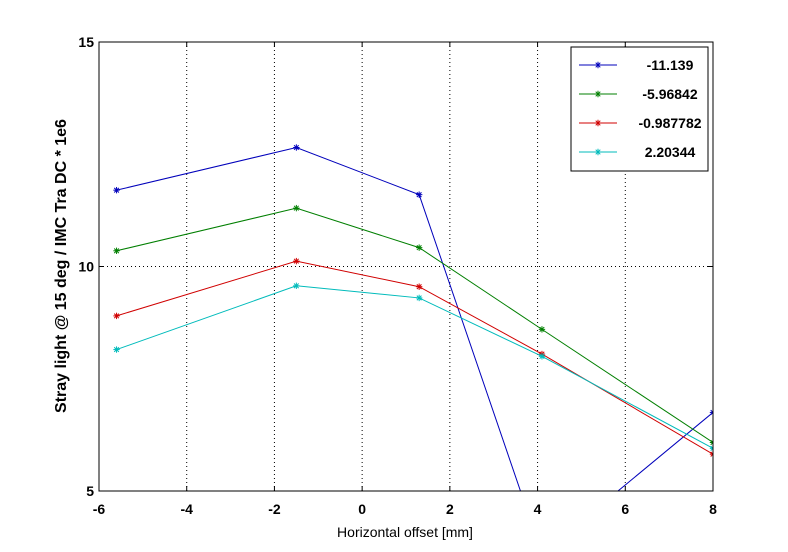 The image size is (788, 552). I want to click on legend-entry: -0.987782, so click(640, 123).